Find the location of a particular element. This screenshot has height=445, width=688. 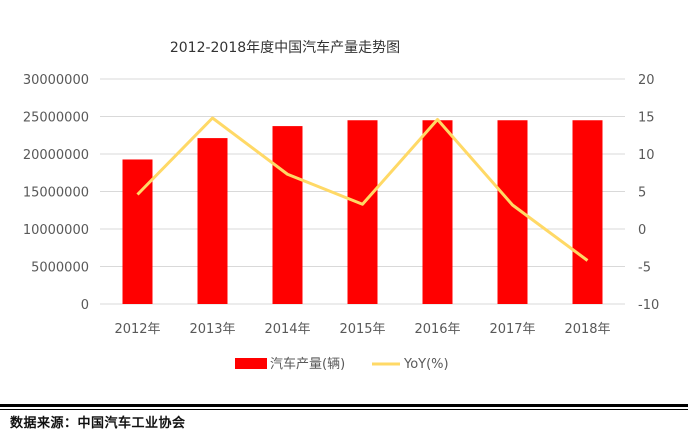

right-axis-tick: -10 is located at coordinates (648, 305).